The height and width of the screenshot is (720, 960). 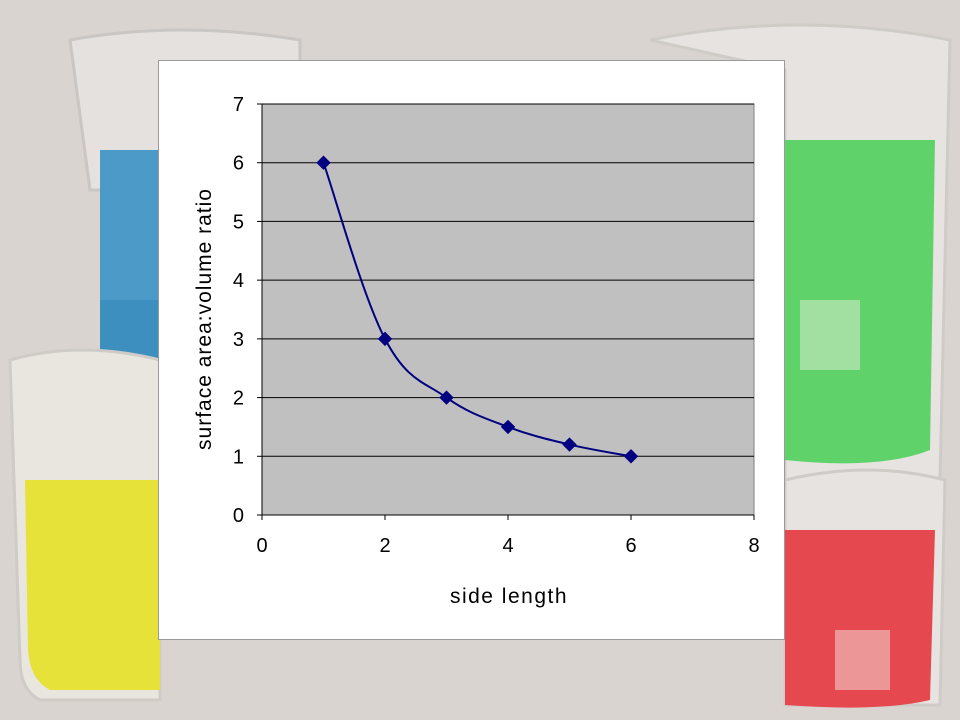 What do you see at coordinates (238, 222) in the screenshot?
I see `y-tick-label: 5` at bounding box center [238, 222].